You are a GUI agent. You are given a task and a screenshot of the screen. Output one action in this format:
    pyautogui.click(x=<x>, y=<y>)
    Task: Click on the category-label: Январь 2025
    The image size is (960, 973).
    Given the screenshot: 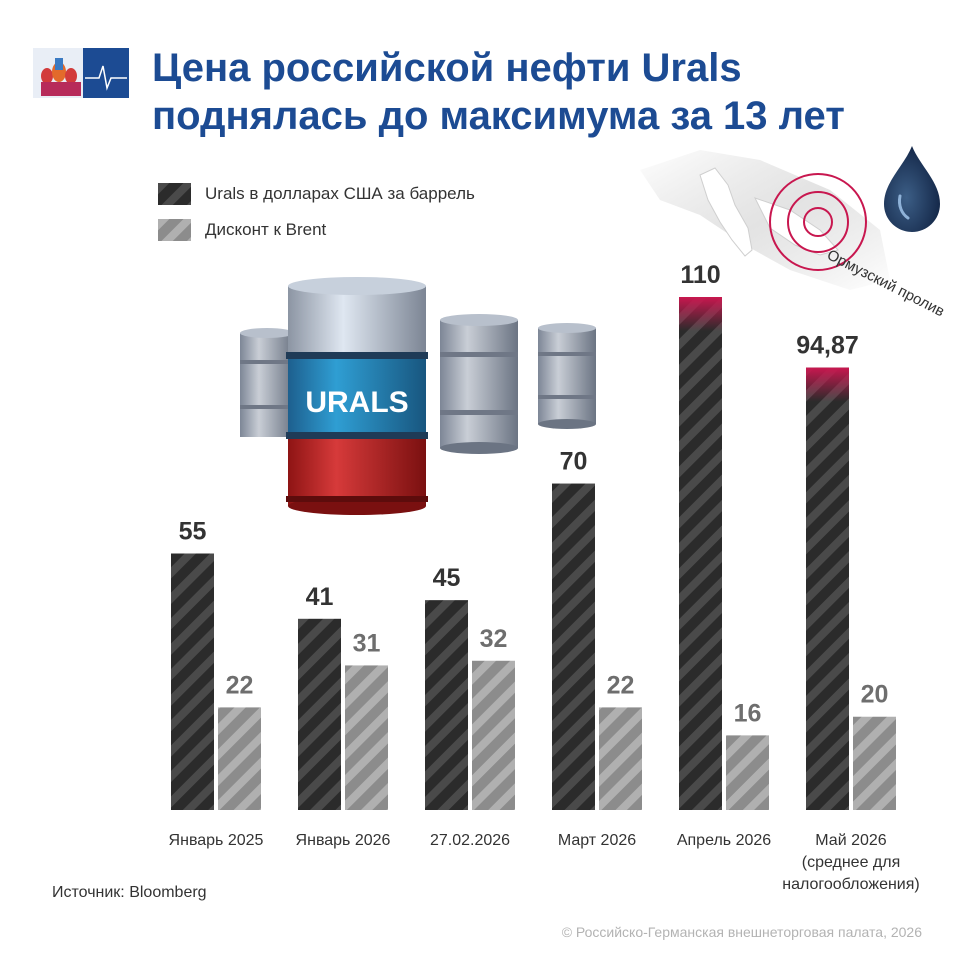 What is the action you would take?
    pyautogui.click(x=216, y=840)
    